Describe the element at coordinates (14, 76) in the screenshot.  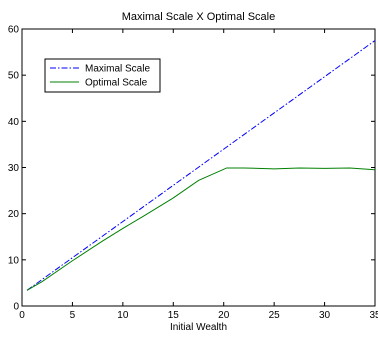
I see `y-tick-label: 50` at that location.